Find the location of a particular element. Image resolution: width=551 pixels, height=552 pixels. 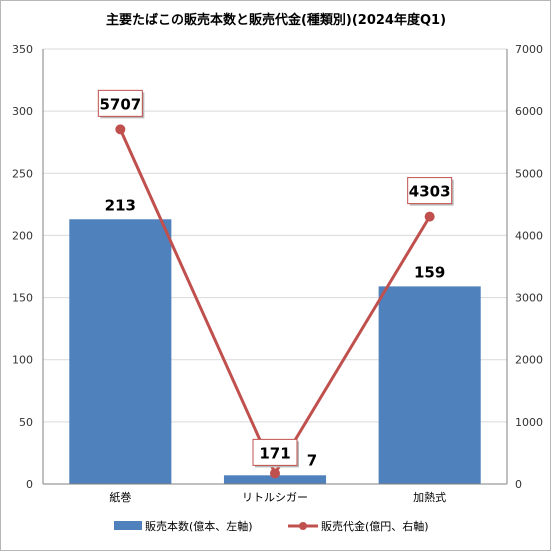

left-tick-label: 300 is located at coordinates (22, 111).